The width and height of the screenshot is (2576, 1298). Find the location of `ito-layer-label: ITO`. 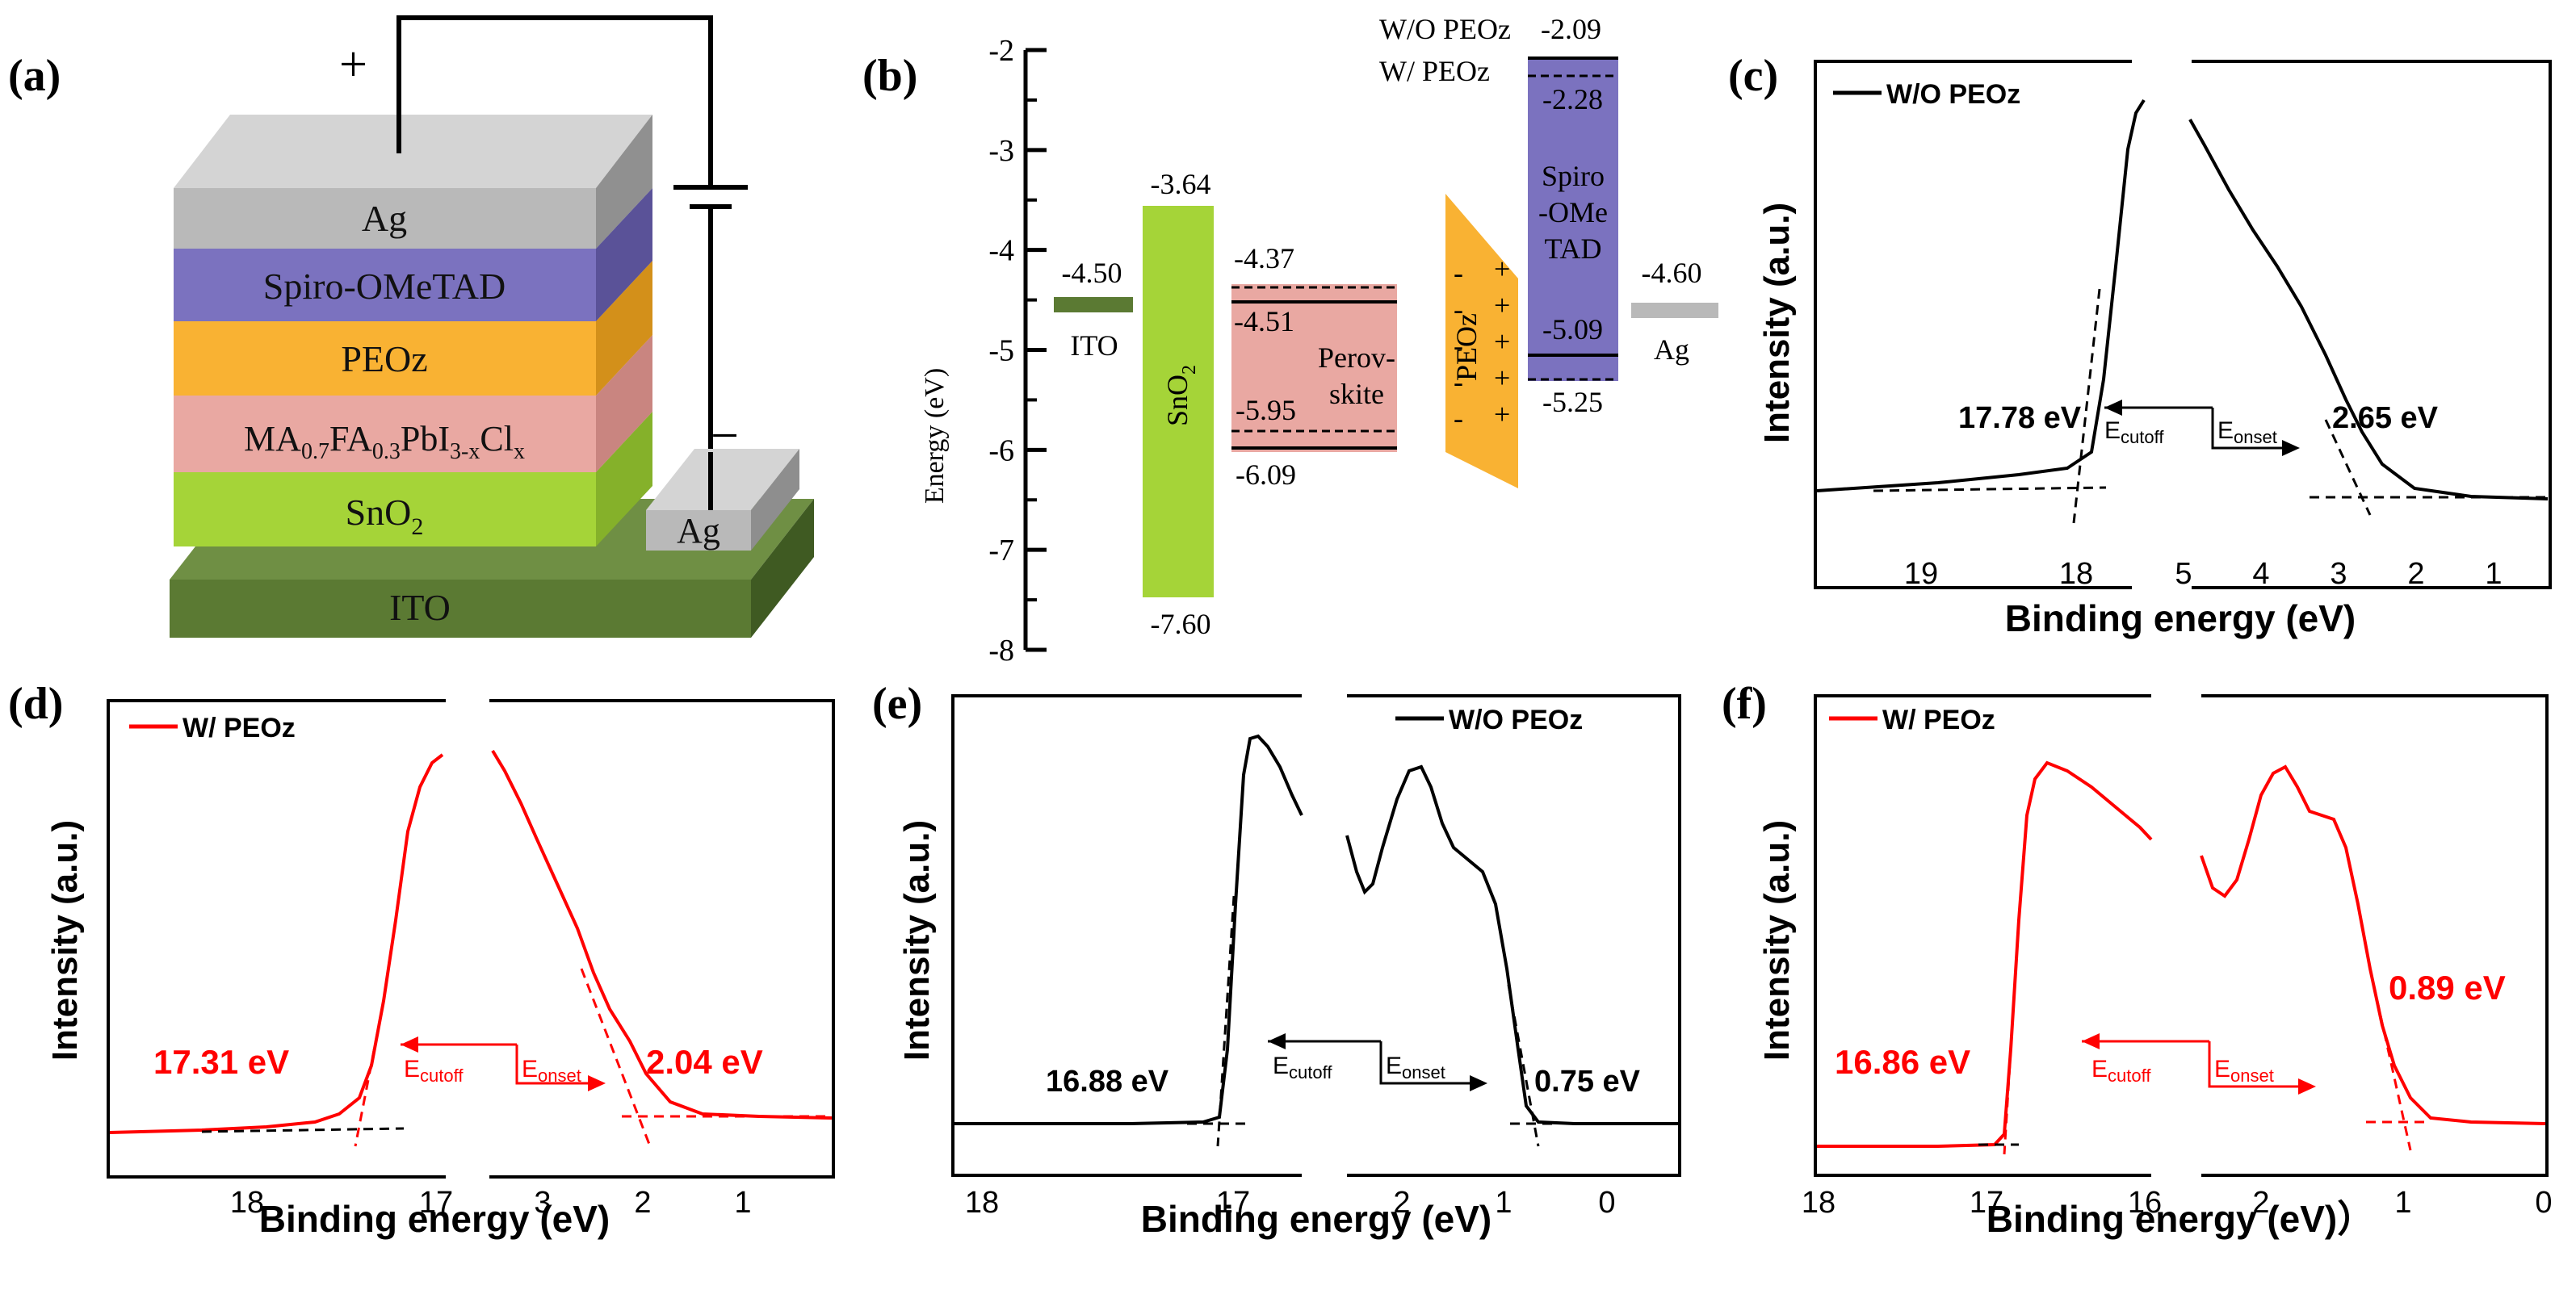

ito-layer-label: ITO is located at coordinates (420, 607).